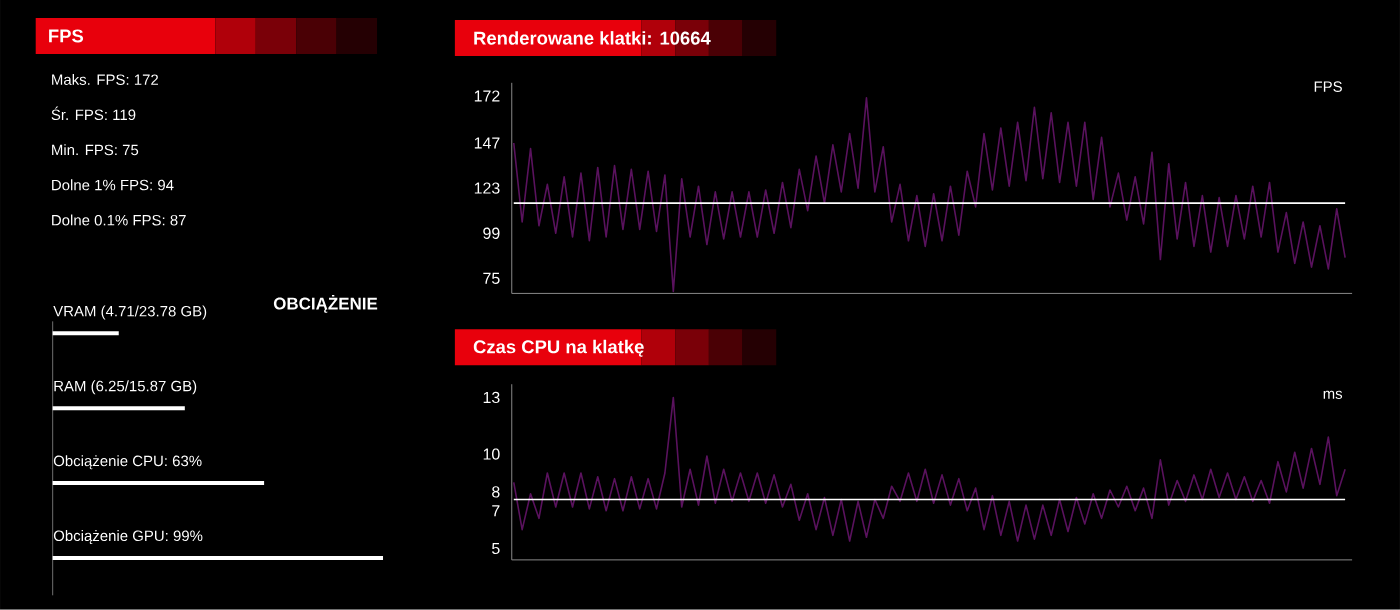 This screenshot has height=610, width=1400. What do you see at coordinates (66, 36) in the screenshot?
I see `text: FPS` at bounding box center [66, 36].